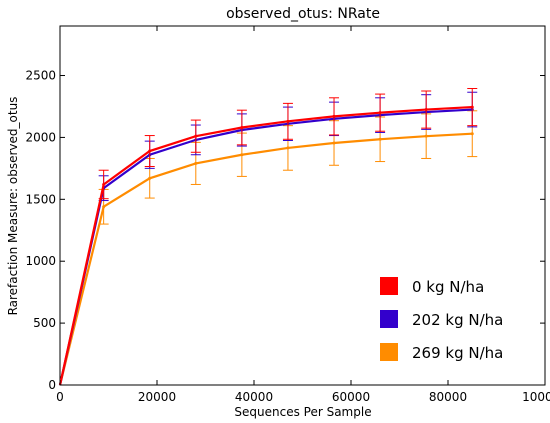 Image resolution: width=550 pixels, height=423 pixels. I want to click on x-tick-label: 100000, so click(536, 397).